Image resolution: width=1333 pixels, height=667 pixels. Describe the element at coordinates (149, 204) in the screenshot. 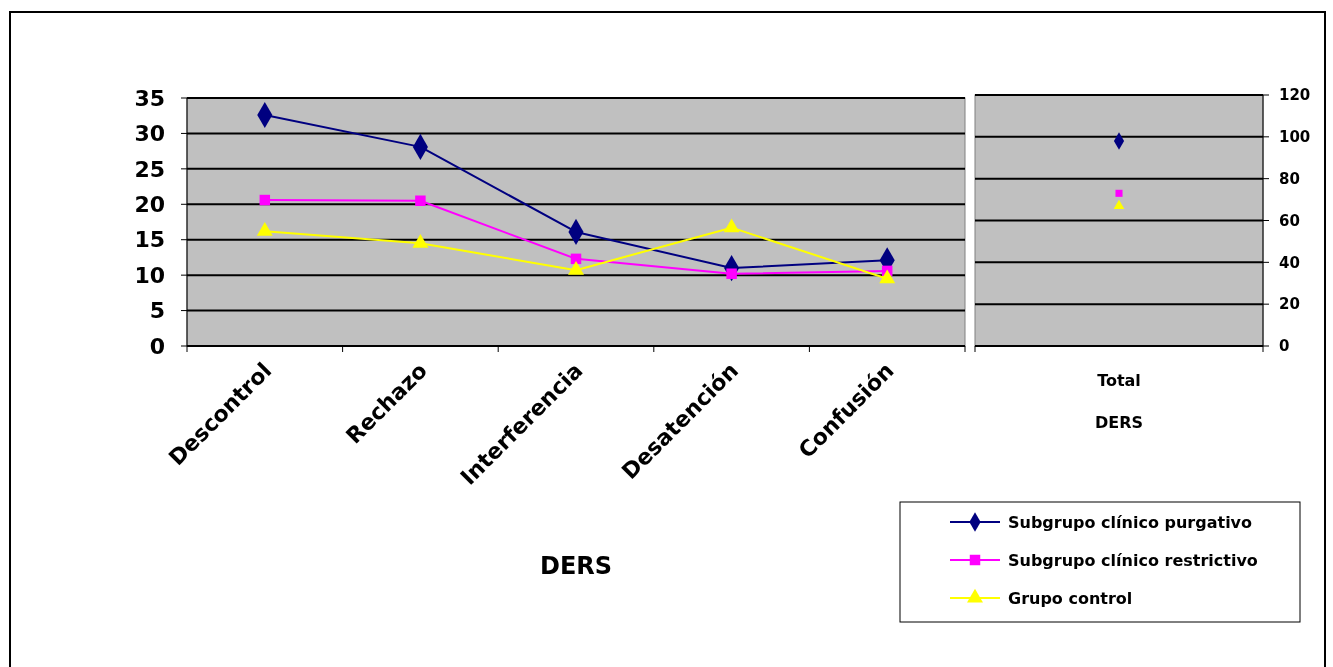

I see `y-tick-label: 20` at that location.